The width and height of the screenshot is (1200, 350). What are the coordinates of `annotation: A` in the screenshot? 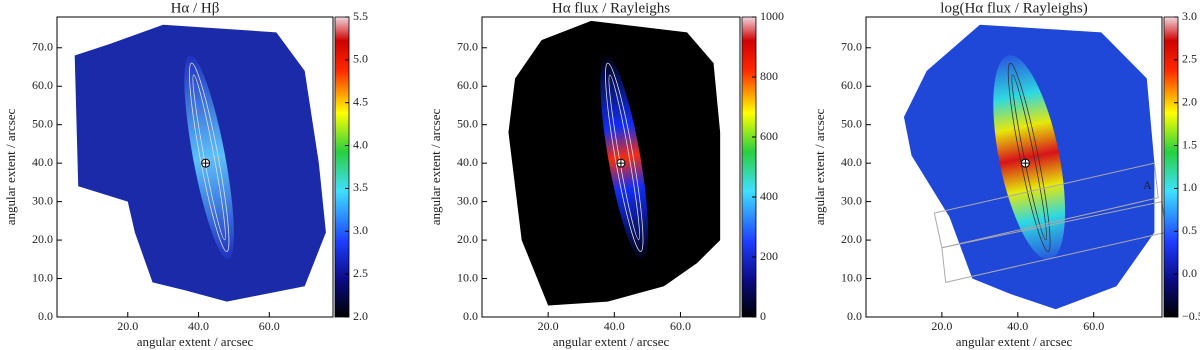 It's located at (1147, 185).